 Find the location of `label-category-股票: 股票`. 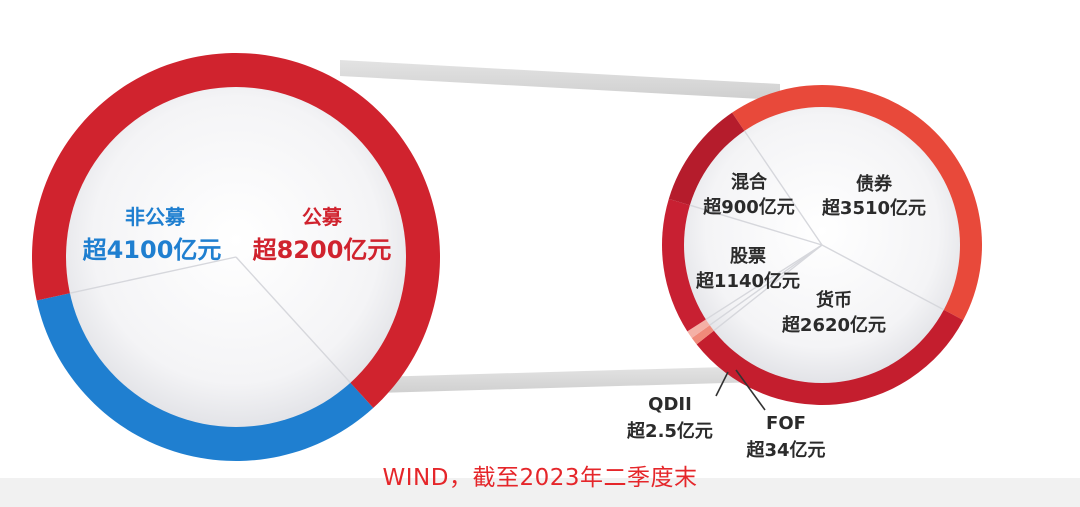

label-category-股票: 股票 is located at coordinates (747, 256).